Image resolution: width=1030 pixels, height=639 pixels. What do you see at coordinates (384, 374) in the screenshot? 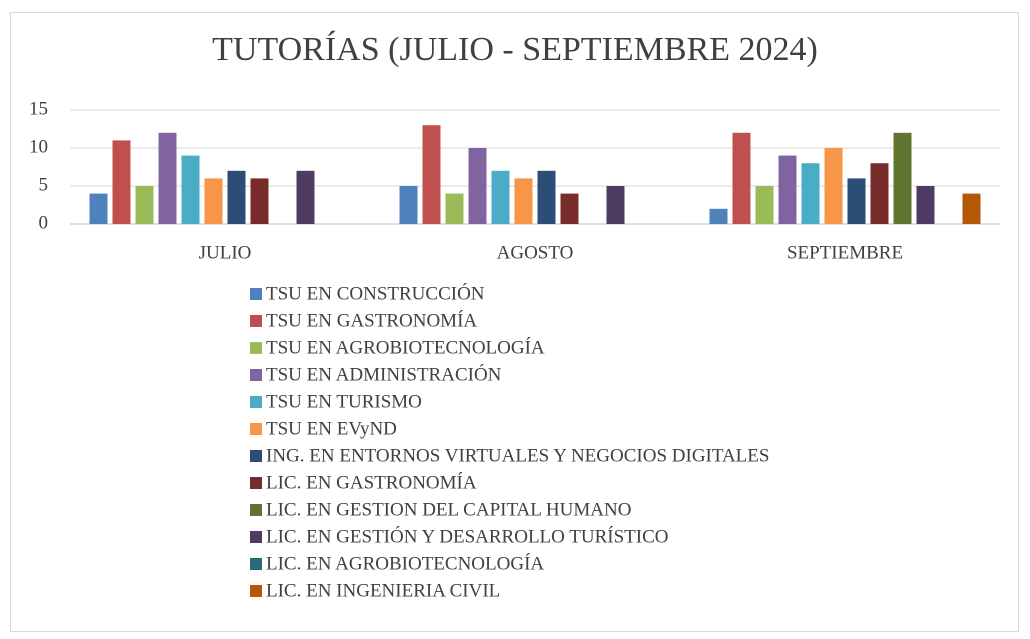
I see `legend-label: TSU EN ADMINISTRACIÓN` at bounding box center [384, 374].